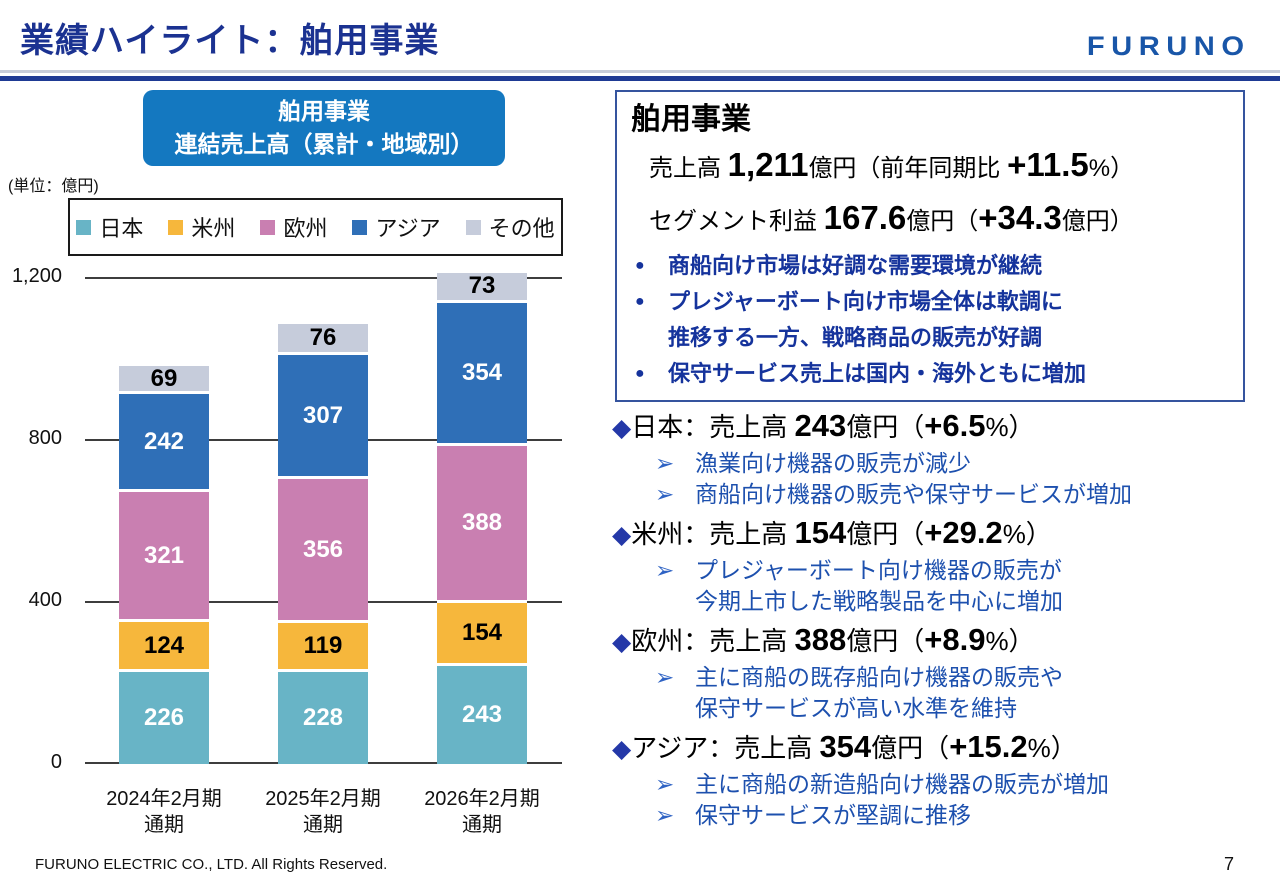 This screenshot has height=886, width=1280. What do you see at coordinates (45, 438) in the screenshot?
I see `y-tick-label: 800` at bounding box center [45, 438].